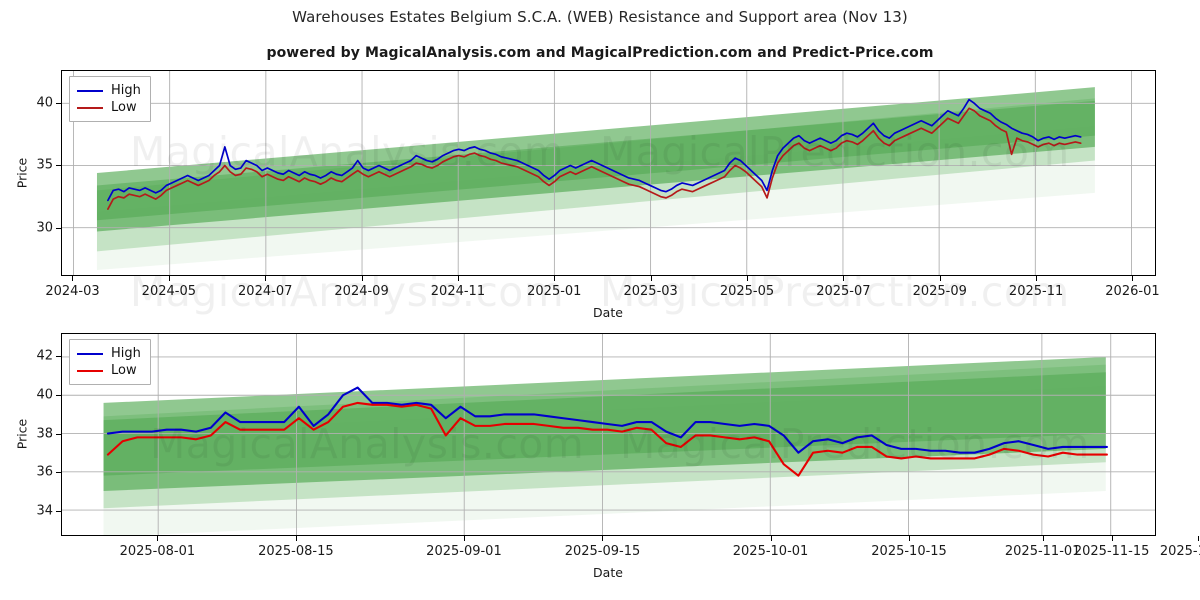 The image size is (1200, 600). Describe the element at coordinates (1132, 291) in the screenshot. I see `x-axis-tick-label: 2026-01` at that location.